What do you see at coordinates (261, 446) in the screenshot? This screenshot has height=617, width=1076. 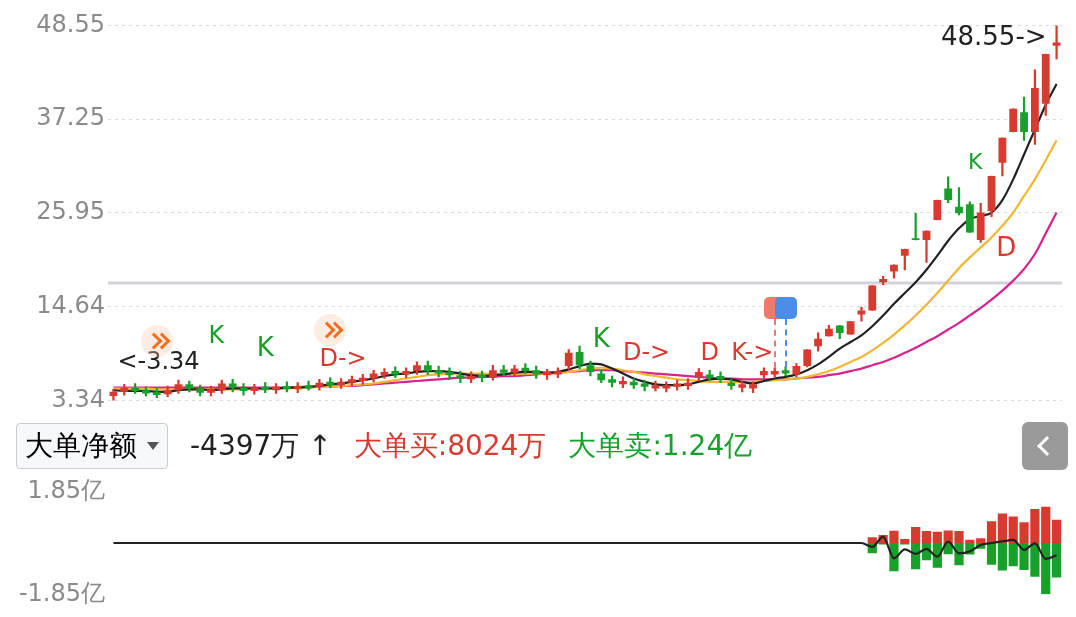 I see `text: -4397万 ↑` at bounding box center [261, 446].